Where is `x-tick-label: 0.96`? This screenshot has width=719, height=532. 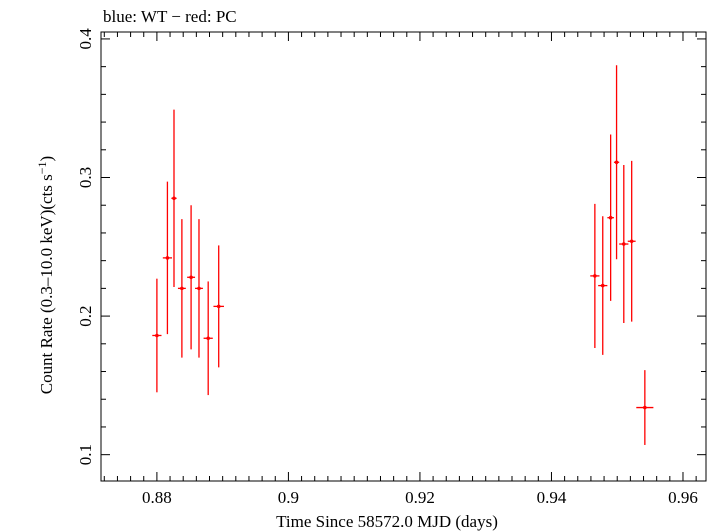
x-tick-label: 0.96 is located at coordinates (683, 497).